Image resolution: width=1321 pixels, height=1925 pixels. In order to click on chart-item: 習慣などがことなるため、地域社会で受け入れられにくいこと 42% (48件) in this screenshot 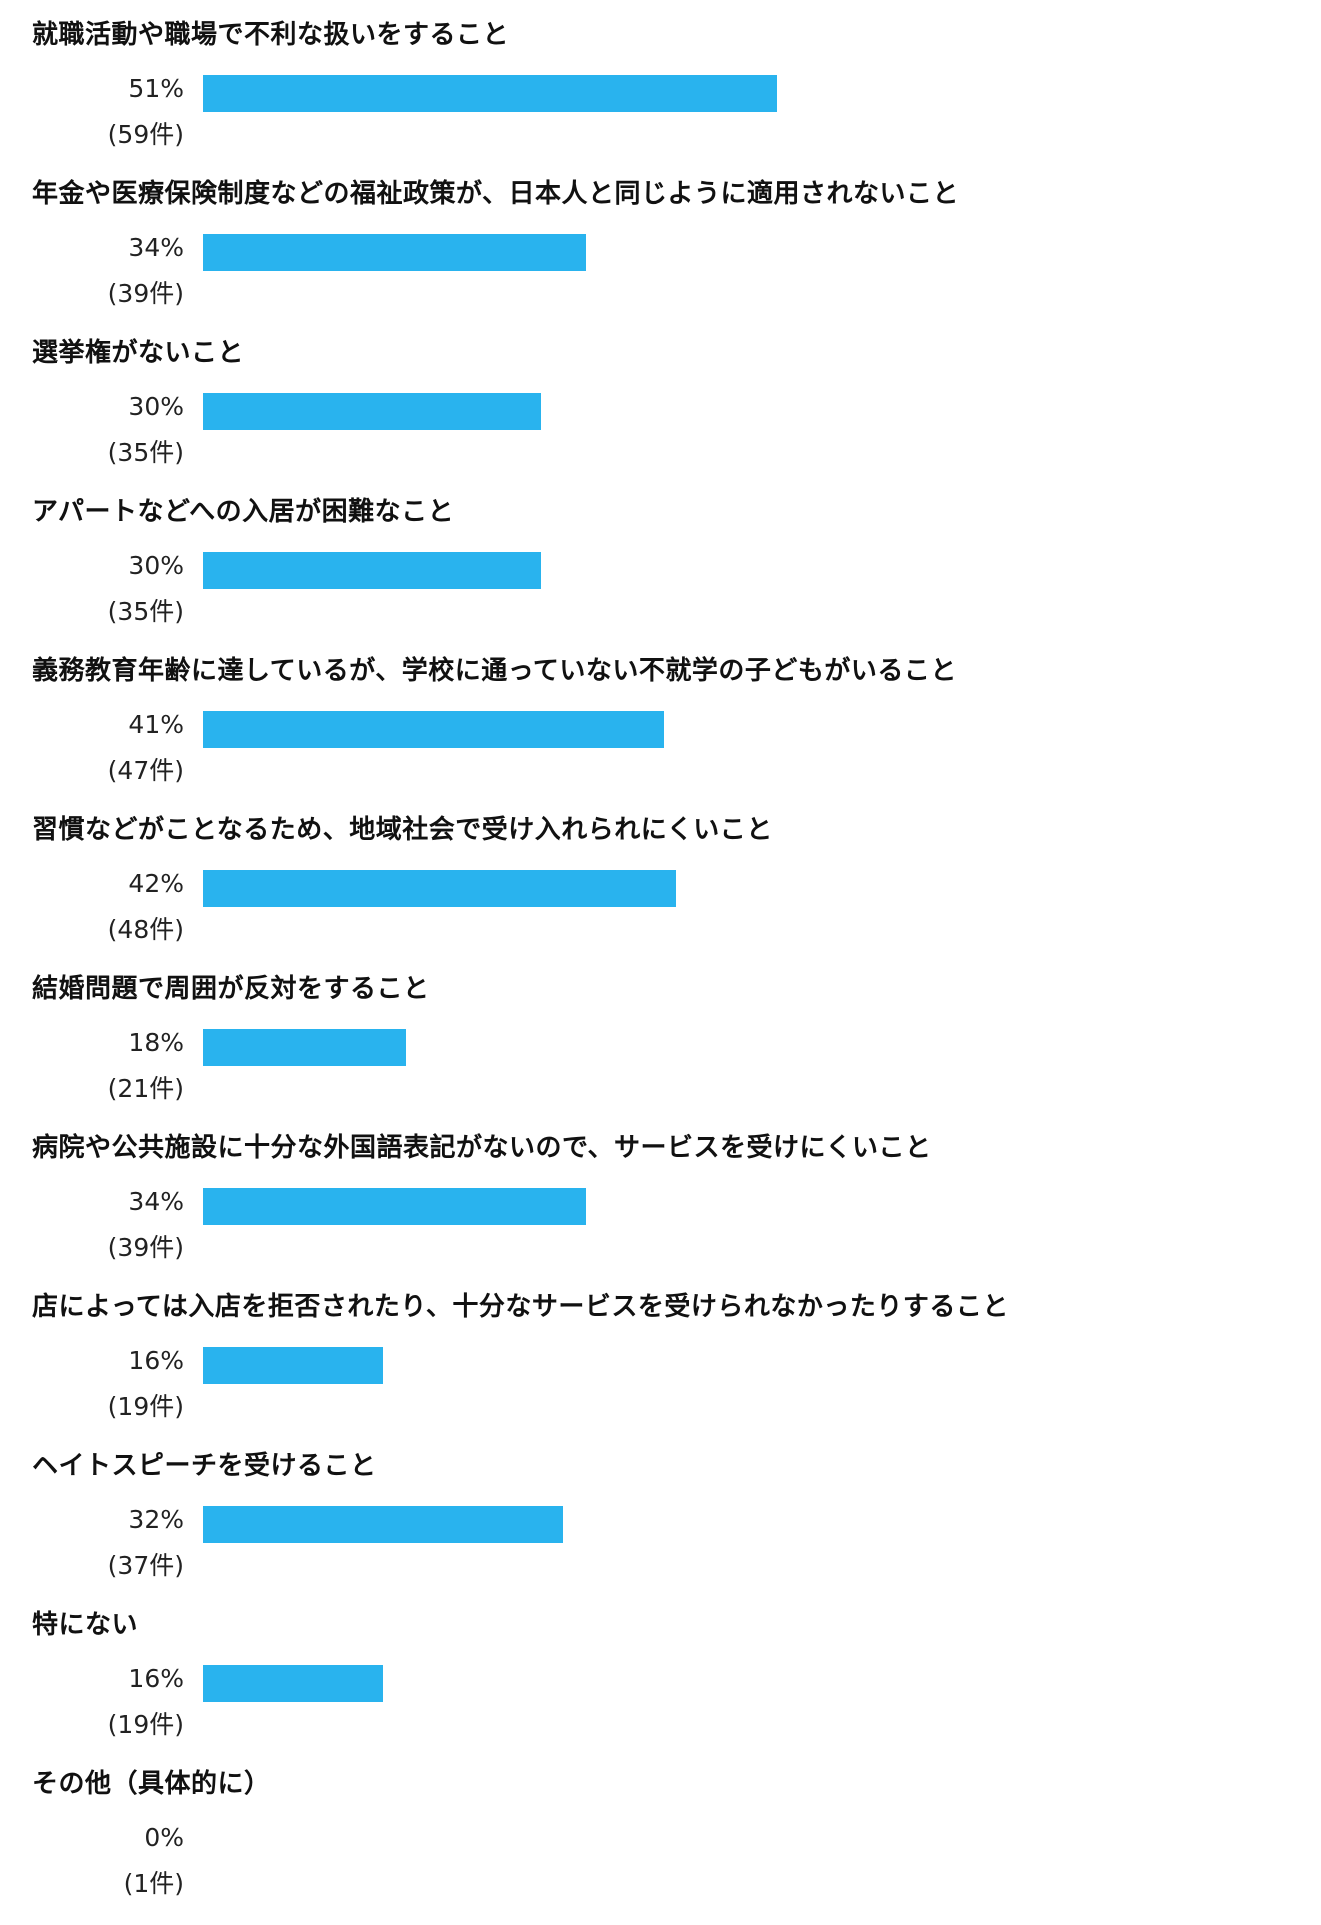, I will do `click(660, 874)`.